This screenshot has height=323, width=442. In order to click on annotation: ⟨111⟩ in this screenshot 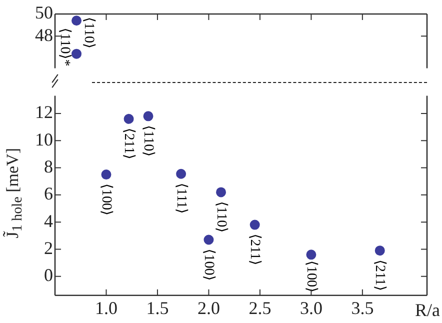, I will do `click(180, 198)`.